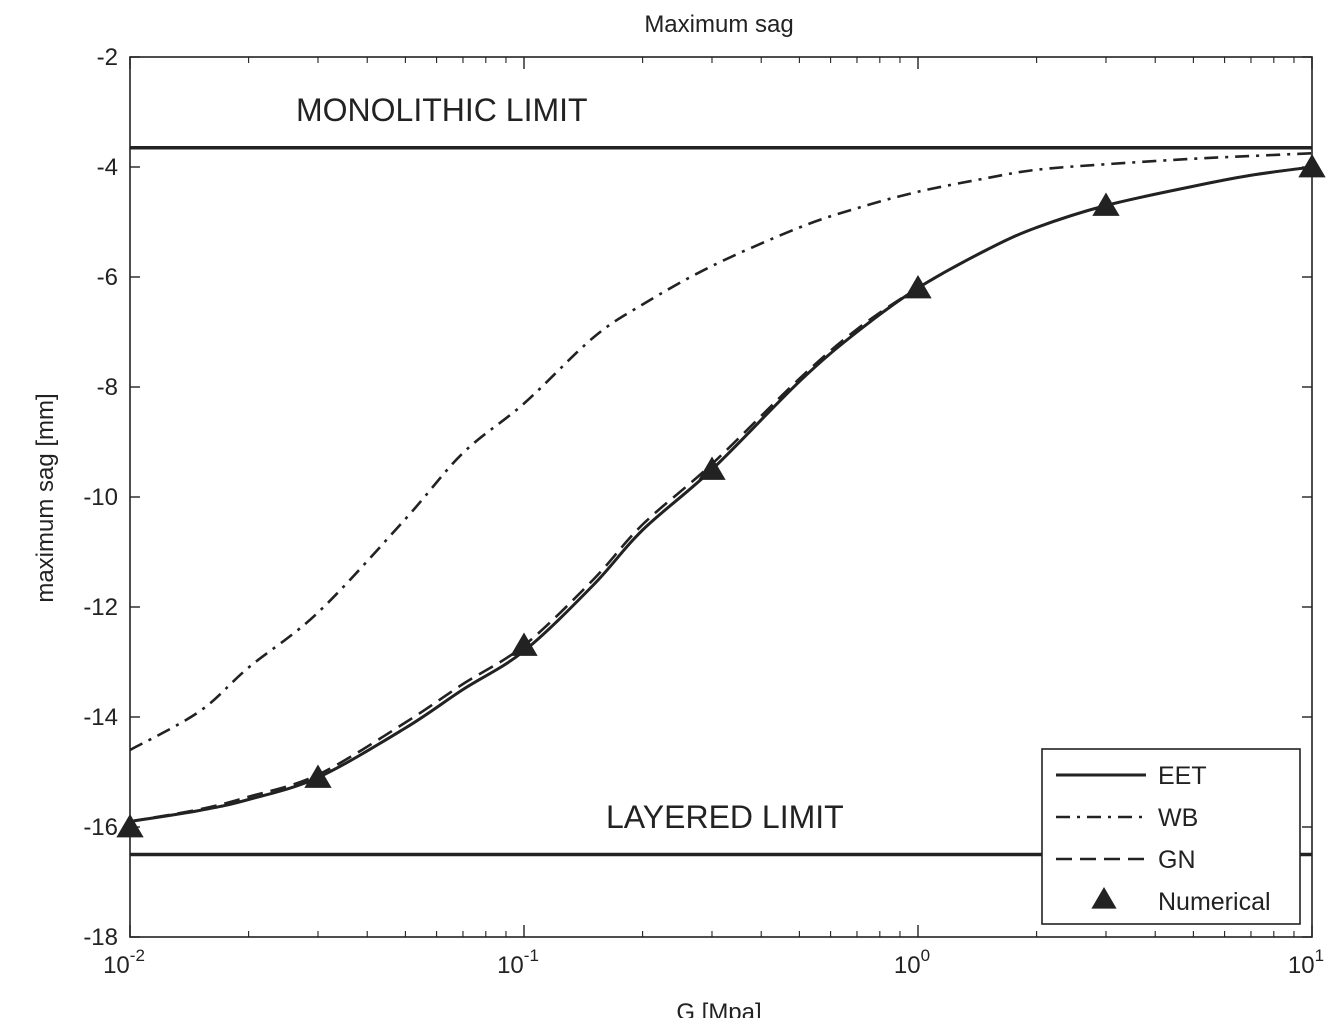  Describe the element at coordinates (718, 1008) in the screenshot. I see `x-axis-label: G [Mpa]` at that location.